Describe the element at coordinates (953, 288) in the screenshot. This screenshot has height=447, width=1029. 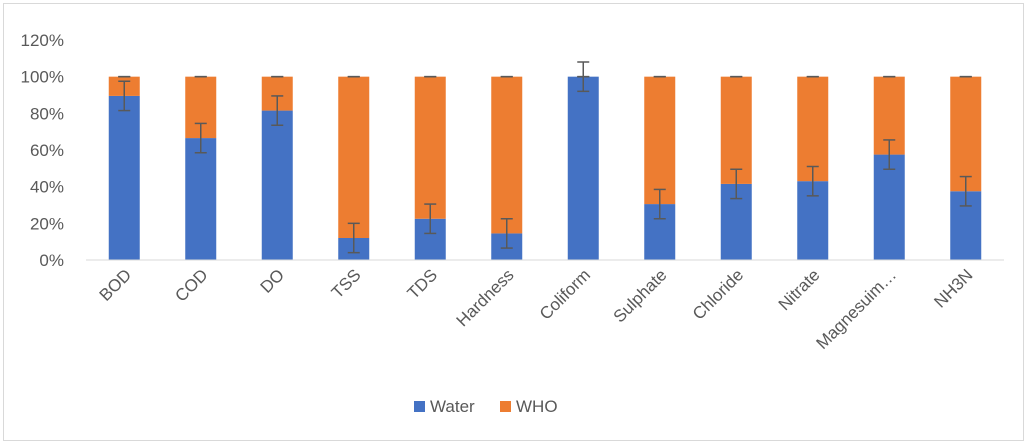
I see `x-category-label: NH3N` at that location.